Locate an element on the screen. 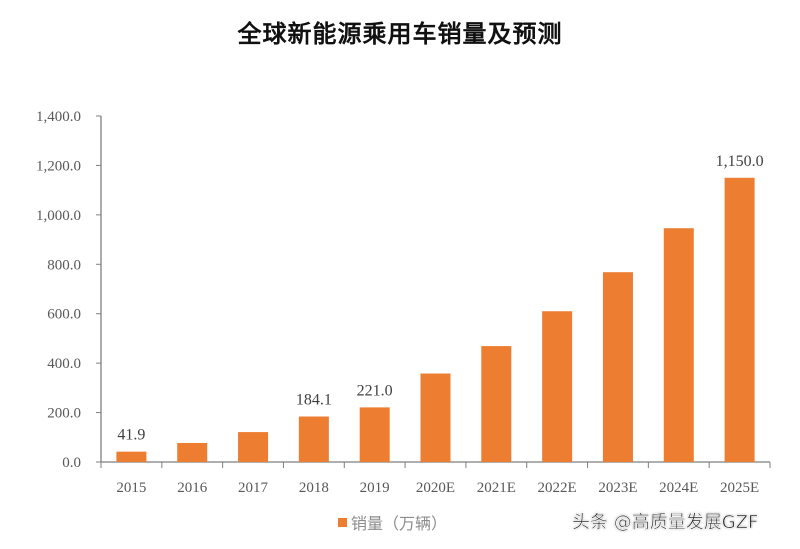 The image size is (800, 549). x-tick-label: 2022E is located at coordinates (557, 488).